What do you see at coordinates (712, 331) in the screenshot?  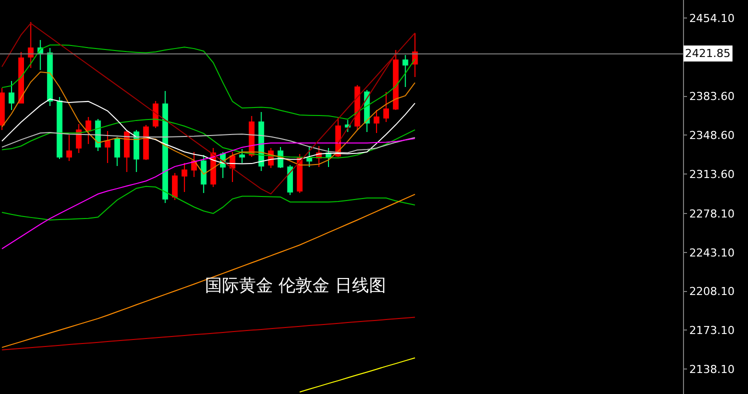 I see `y-tick-label: 2173.10` at bounding box center [712, 331].